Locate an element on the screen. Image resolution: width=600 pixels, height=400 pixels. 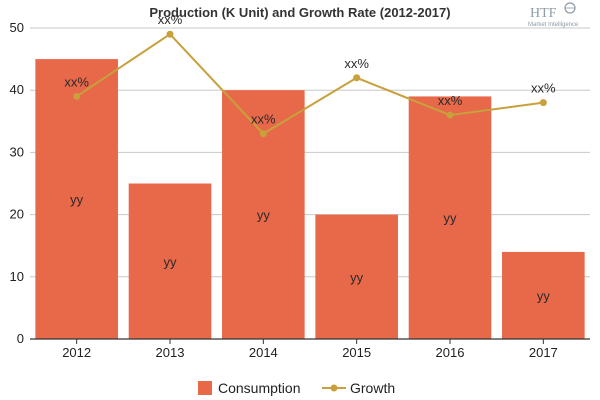
htf-logo: HTF Market Intelligence is located at coordinates (553, 15).